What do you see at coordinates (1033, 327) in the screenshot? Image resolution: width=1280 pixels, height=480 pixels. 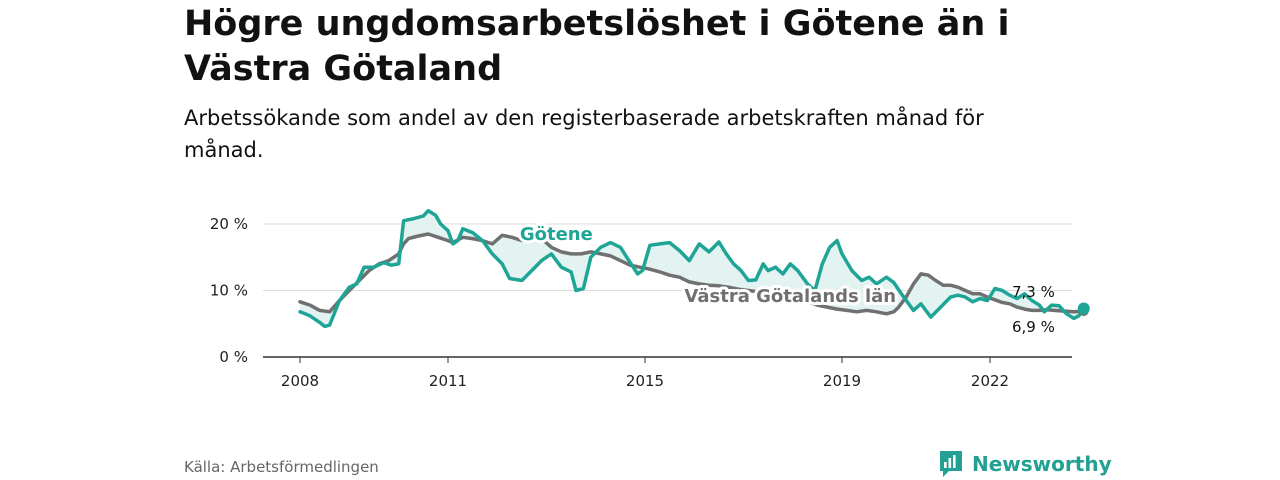 I see `end-label-vastra-gotaland: 6,9 %` at bounding box center [1033, 327].